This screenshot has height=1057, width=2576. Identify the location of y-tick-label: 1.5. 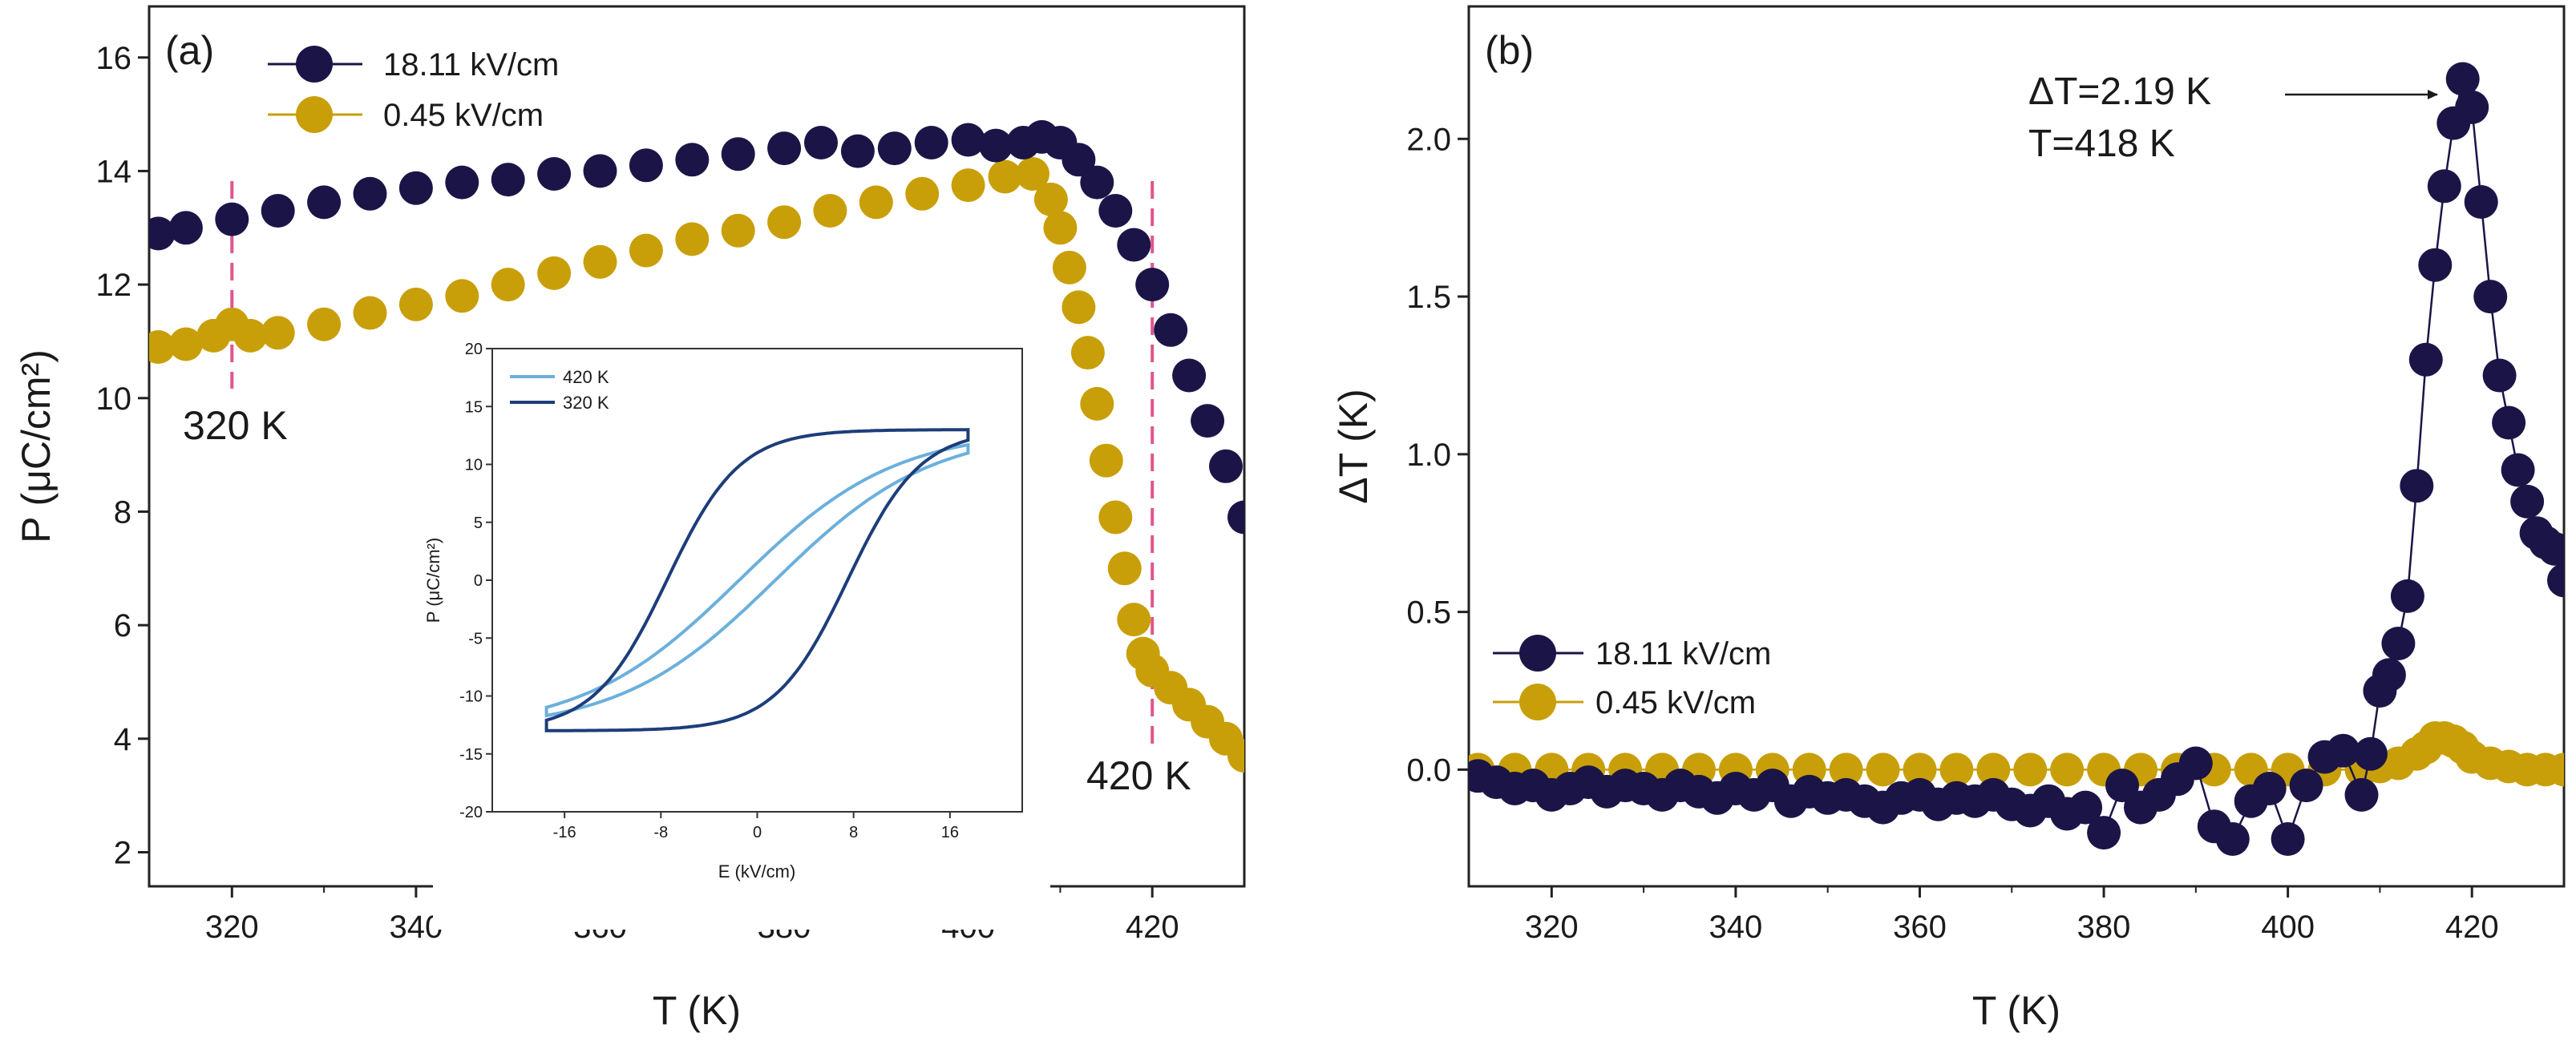
(1428, 297).